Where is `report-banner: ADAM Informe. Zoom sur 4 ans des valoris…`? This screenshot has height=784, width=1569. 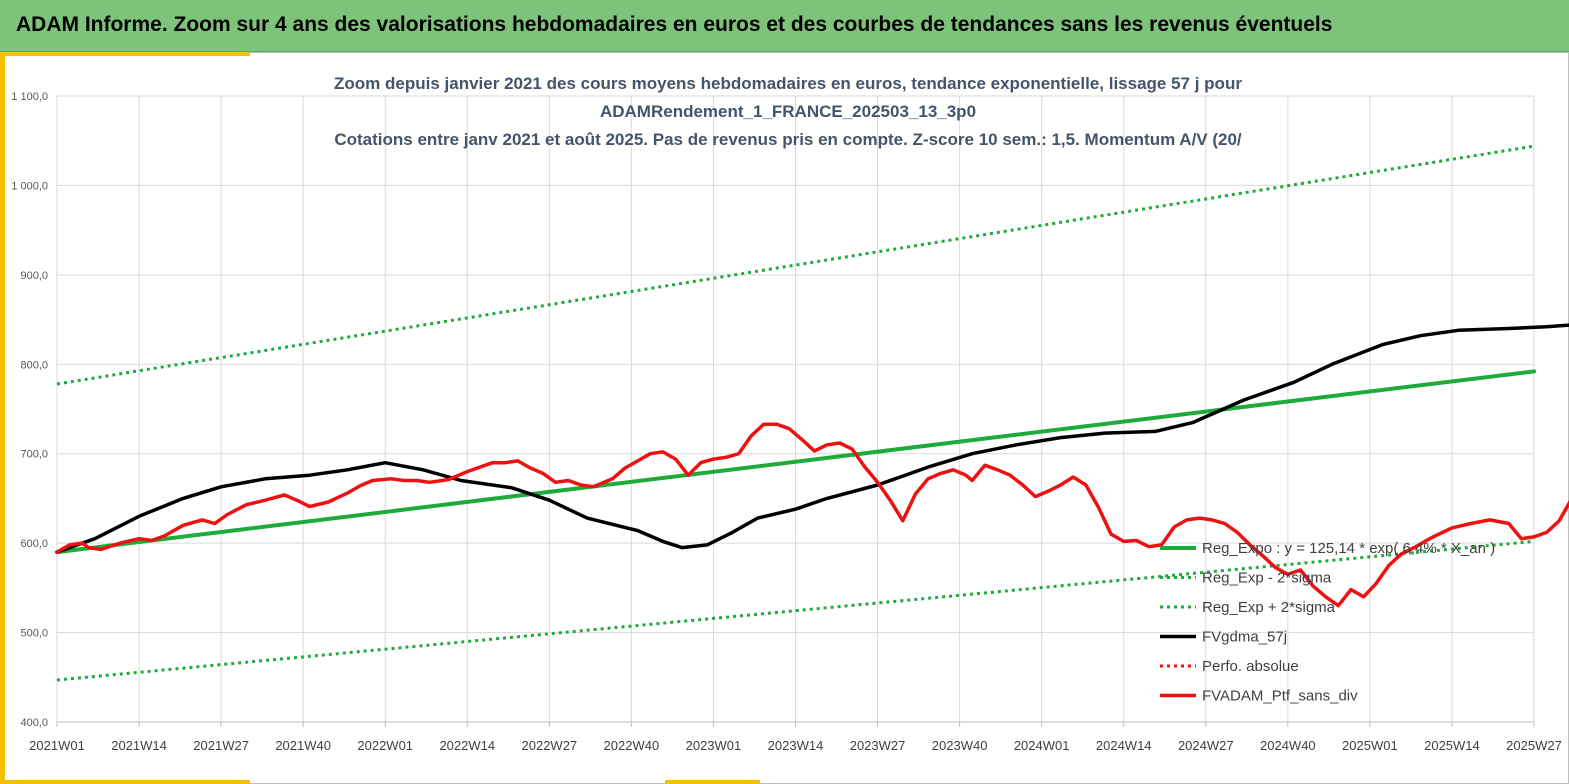 report-banner: ADAM Informe. Zoom sur 4 ans des valoris… is located at coordinates (784, 26).